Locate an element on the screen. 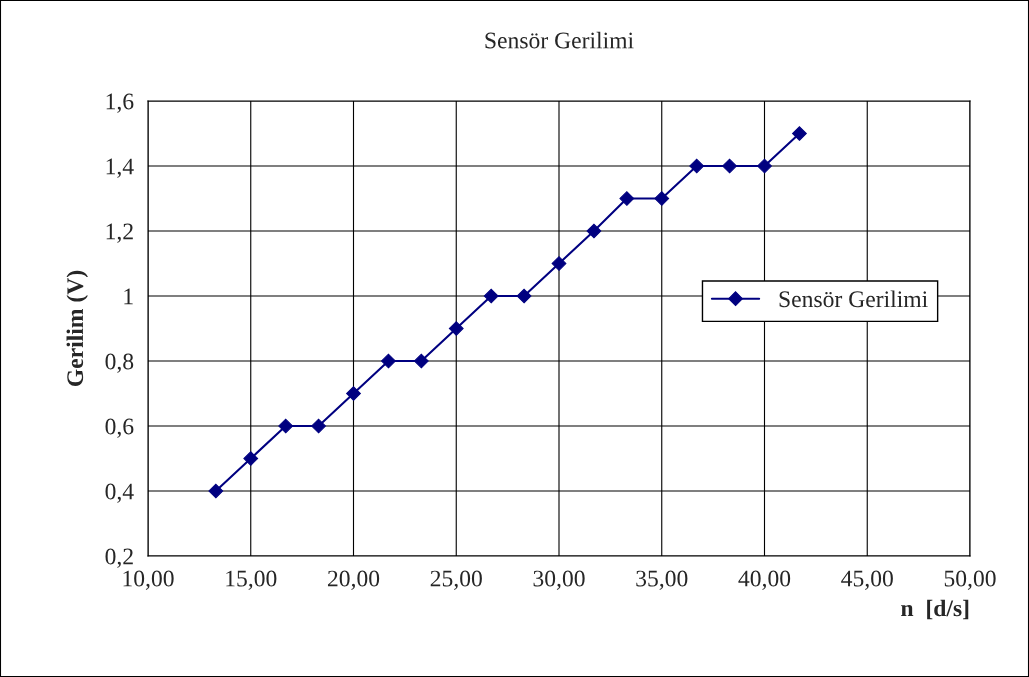  y-tick-label: 0,4 is located at coordinates (119, 493).